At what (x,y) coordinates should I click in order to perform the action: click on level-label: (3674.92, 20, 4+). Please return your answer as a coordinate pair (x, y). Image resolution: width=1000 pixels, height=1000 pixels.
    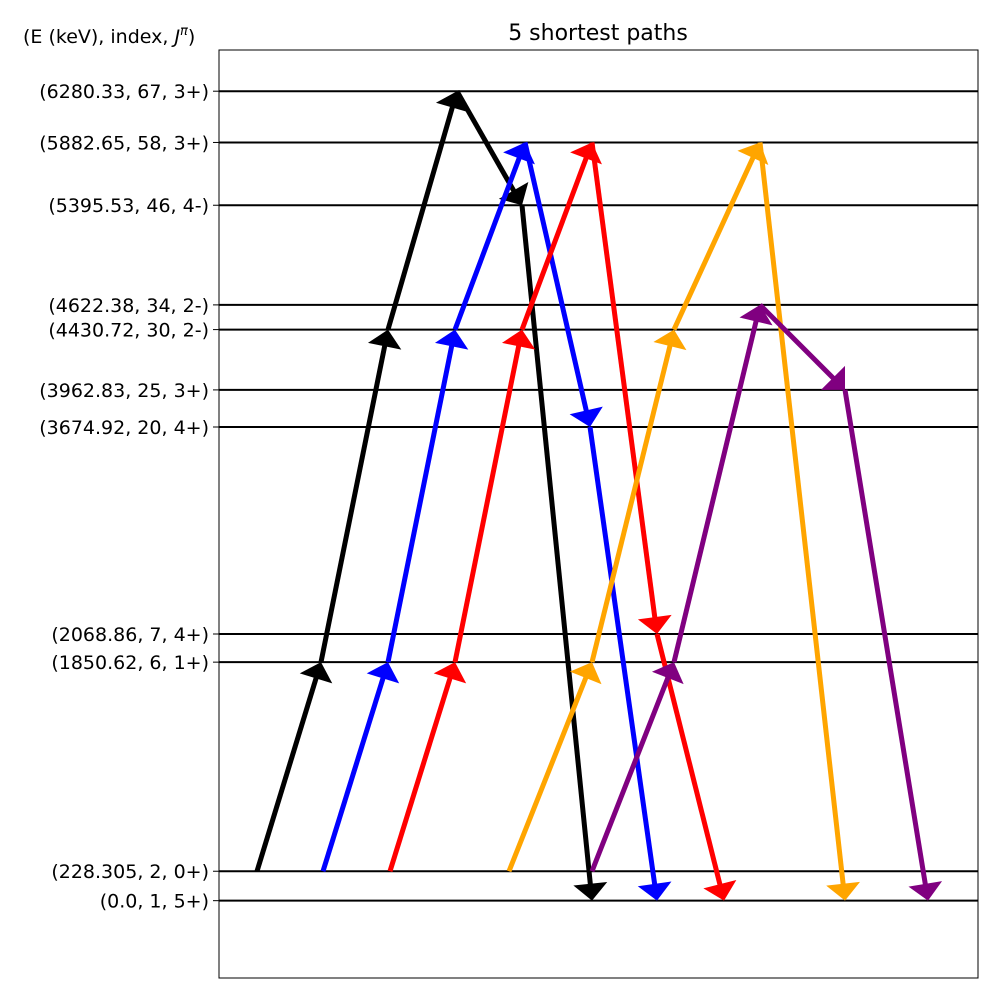
    Looking at the image, I should click on (124, 428).